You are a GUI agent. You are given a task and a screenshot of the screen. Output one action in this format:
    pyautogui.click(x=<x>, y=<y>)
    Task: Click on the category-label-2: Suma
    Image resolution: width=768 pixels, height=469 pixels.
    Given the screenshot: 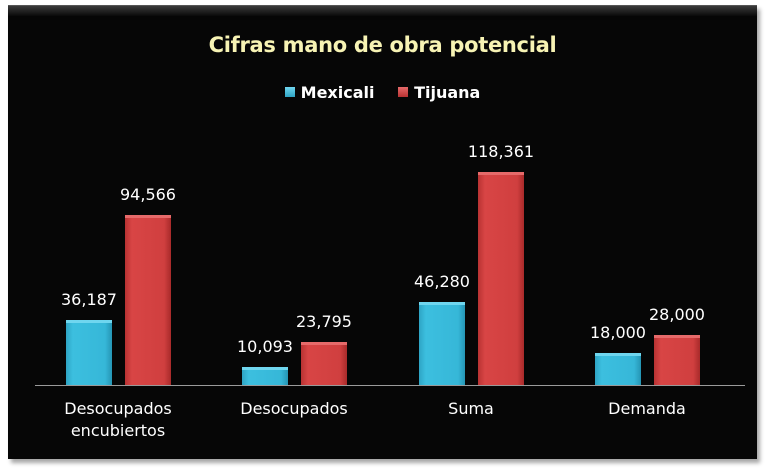 What is the action you would take?
    pyautogui.click(x=471, y=408)
    